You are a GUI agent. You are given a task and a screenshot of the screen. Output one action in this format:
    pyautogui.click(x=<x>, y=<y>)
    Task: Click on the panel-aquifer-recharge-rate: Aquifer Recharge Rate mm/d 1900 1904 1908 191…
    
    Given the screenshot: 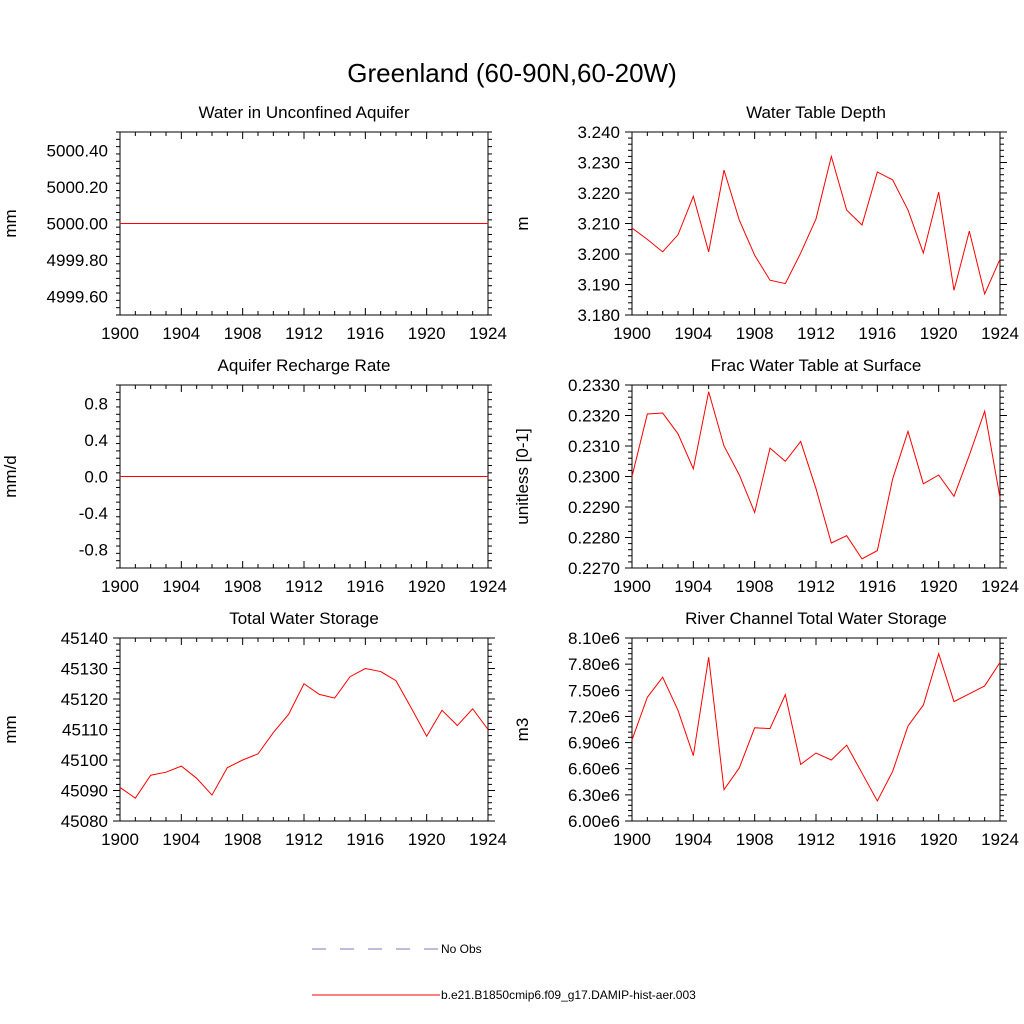 What is the action you would take?
    pyautogui.click(x=254, y=476)
    